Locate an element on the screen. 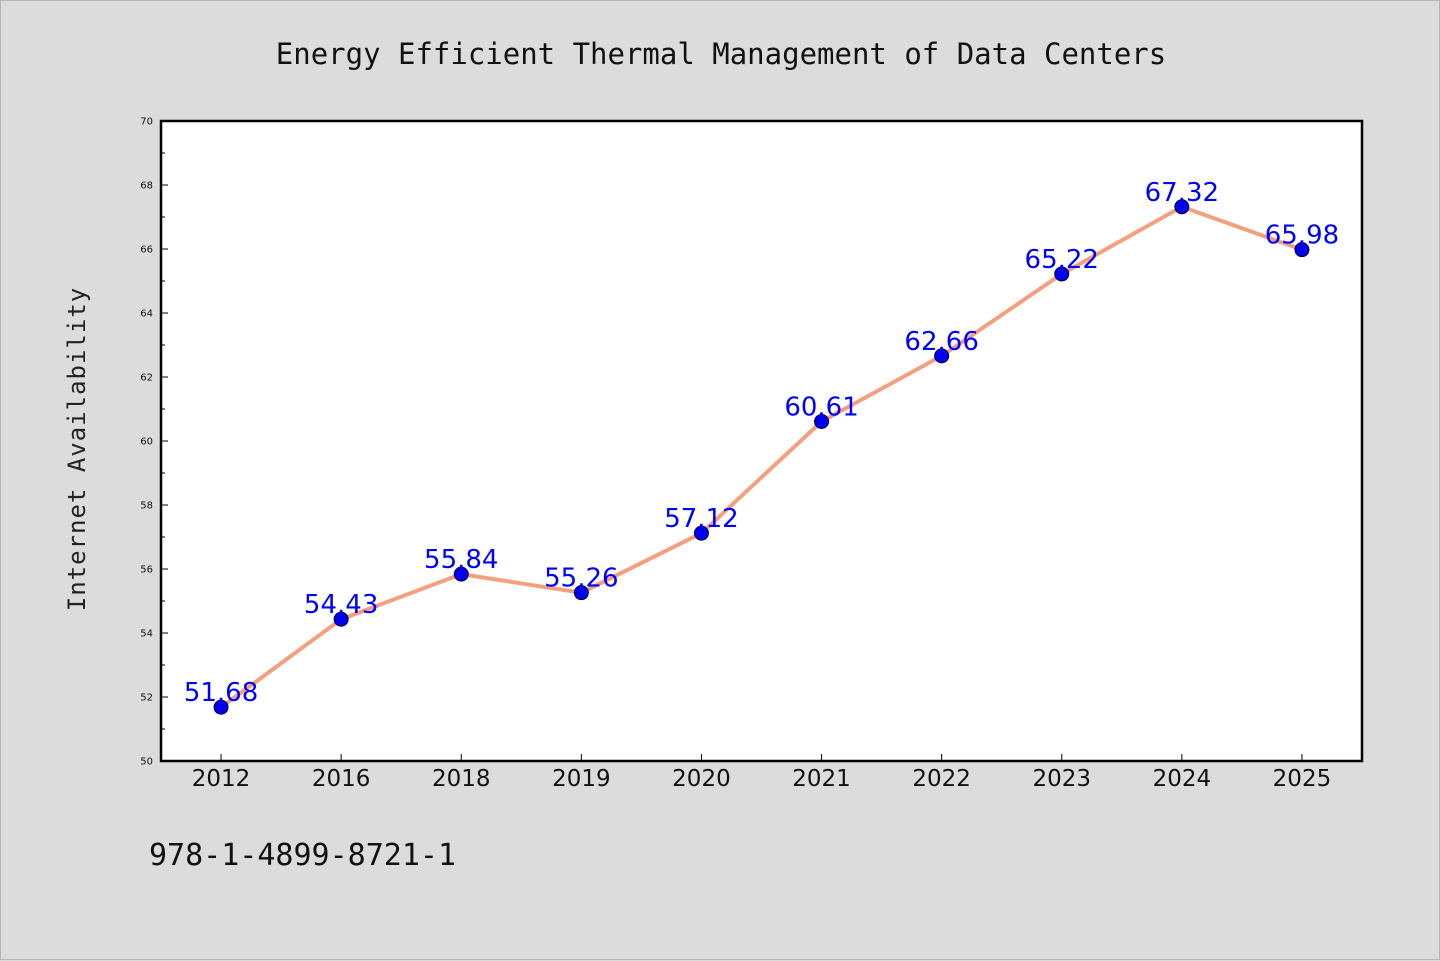  x-tick-label: 2024 is located at coordinates (1182, 779).